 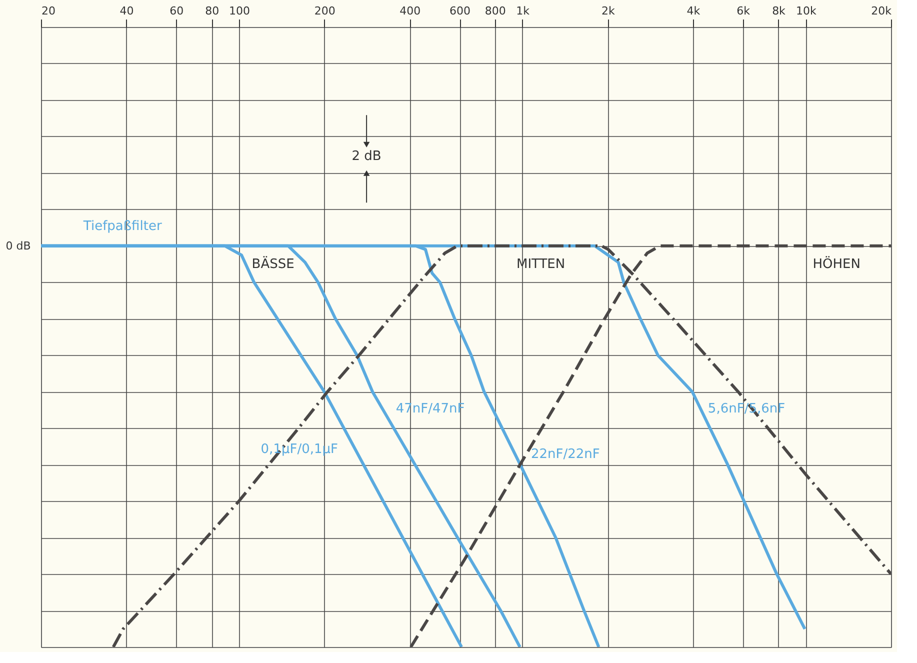 What do you see at coordinates (743, 11) in the screenshot?
I see `x-tick-label: 6k` at bounding box center [743, 11].